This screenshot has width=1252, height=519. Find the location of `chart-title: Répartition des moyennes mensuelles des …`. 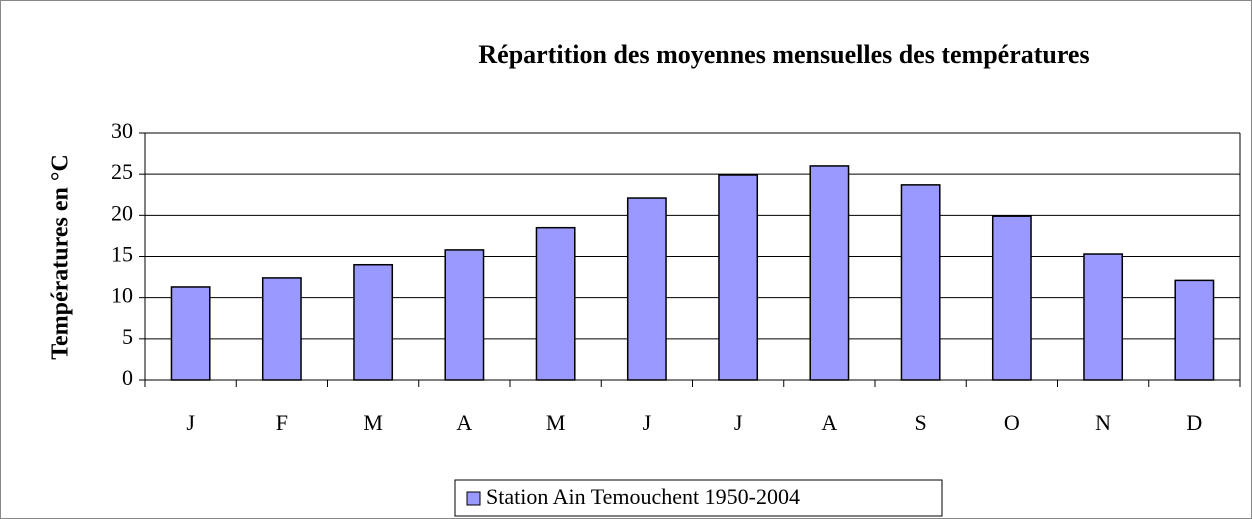

chart-title: Répartition des moyennes mensuelles des … is located at coordinates (783, 54).